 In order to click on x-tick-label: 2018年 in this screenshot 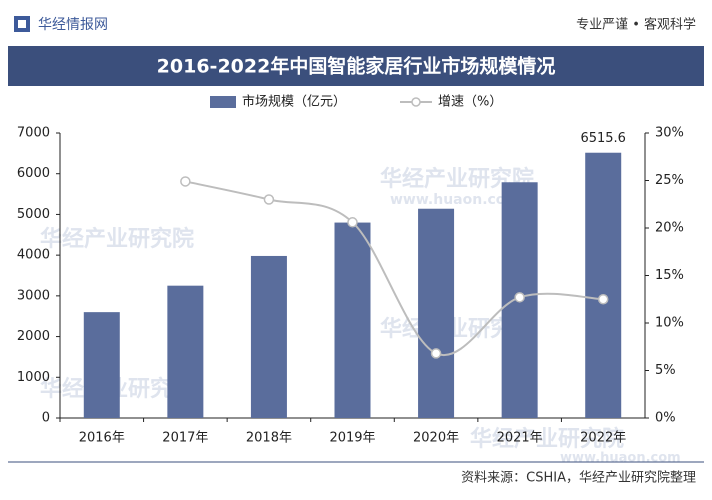, I will do `click(269, 438)`.